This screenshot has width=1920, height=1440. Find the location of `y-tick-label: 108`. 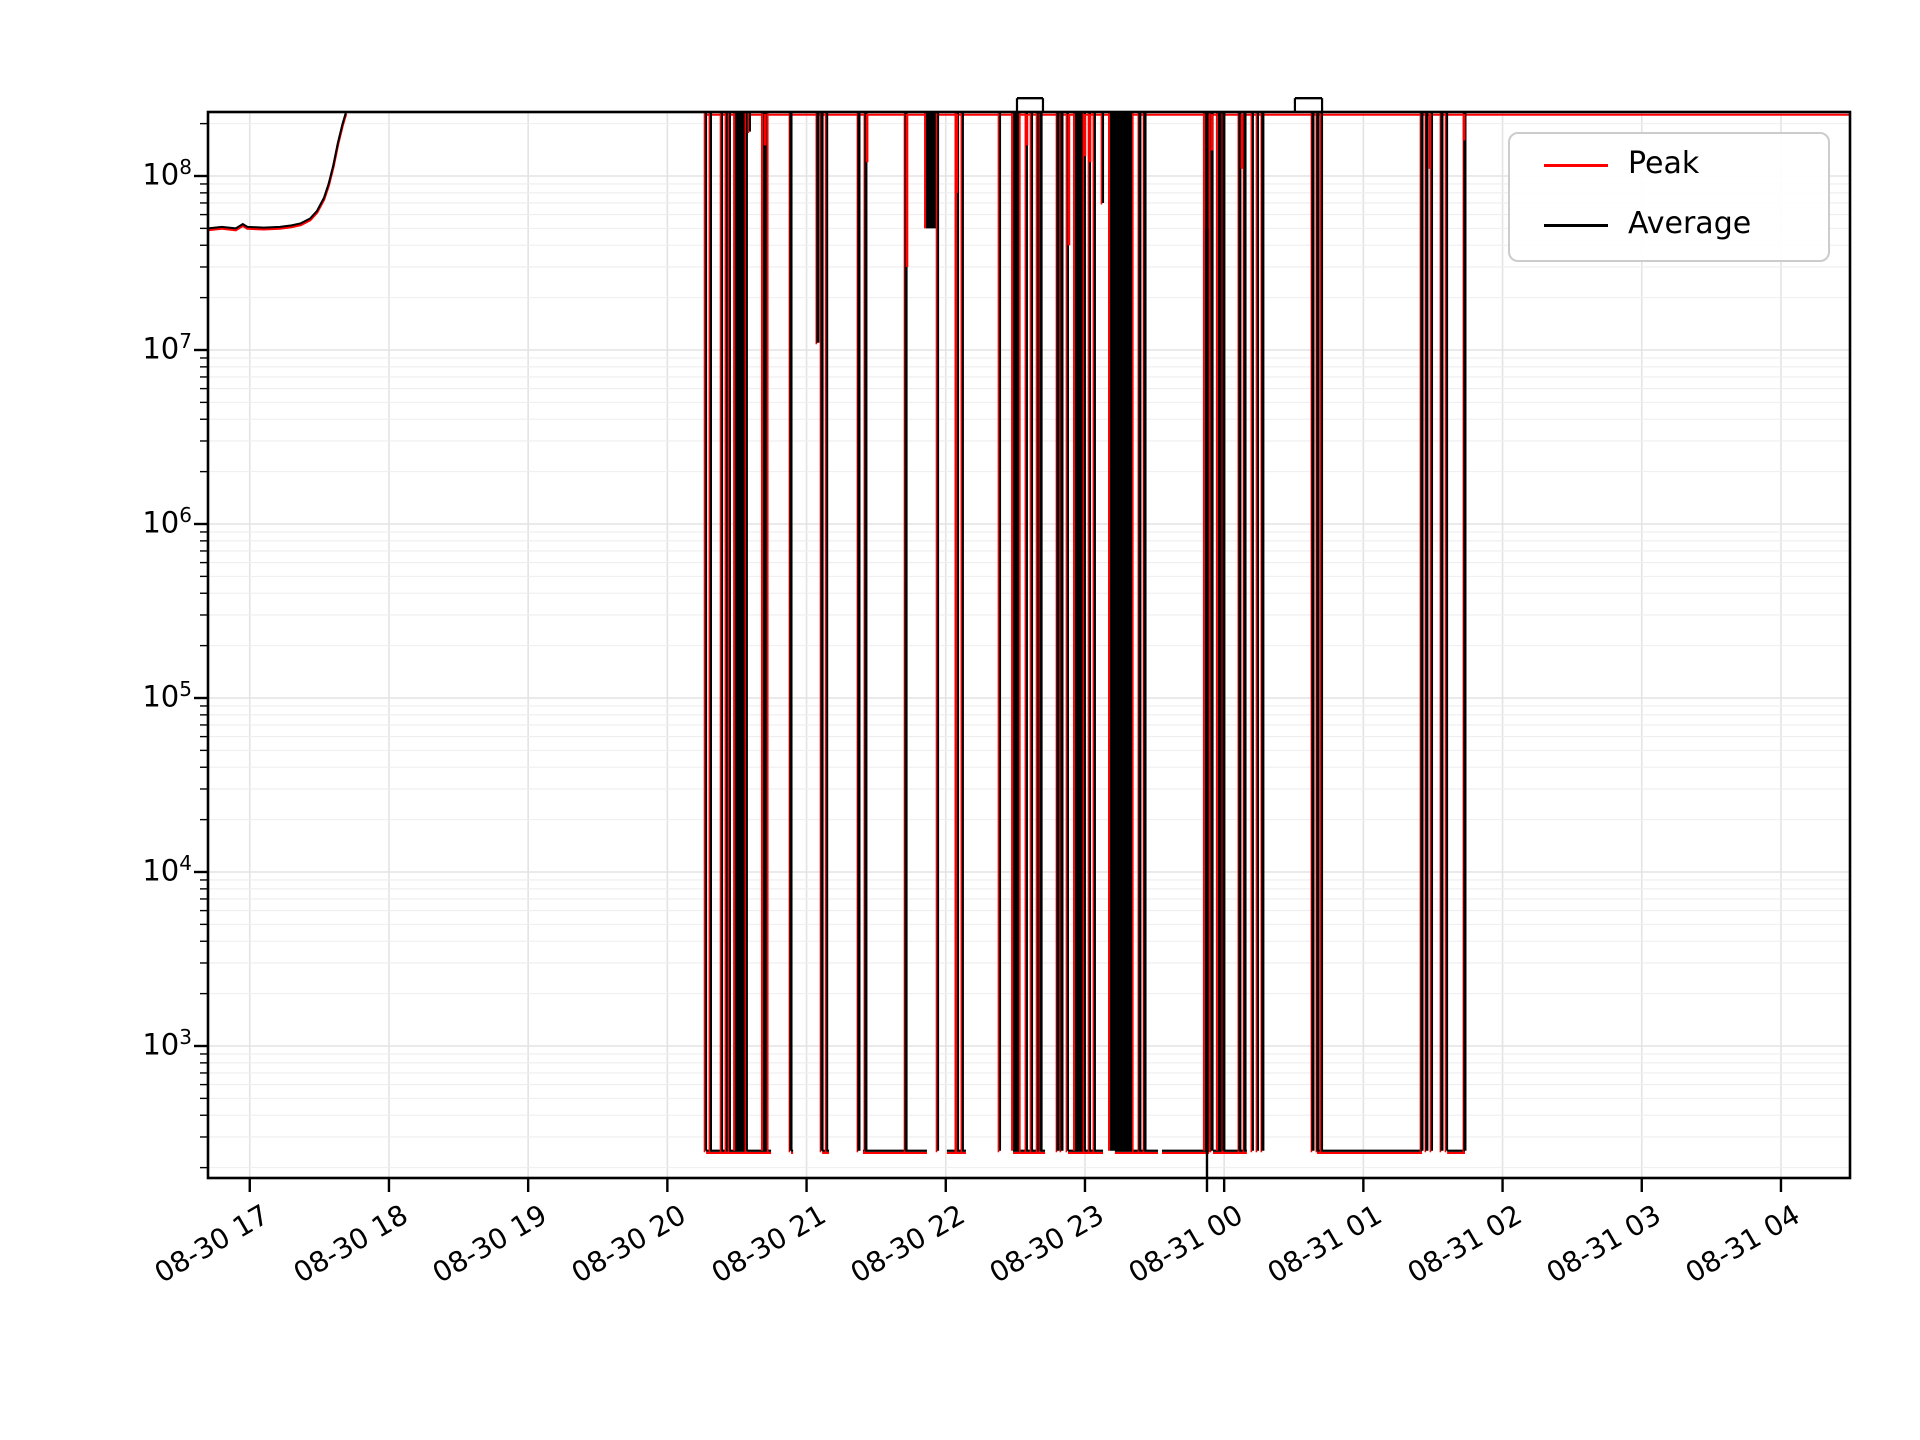

y-tick-label: 108 is located at coordinates (167, 173).